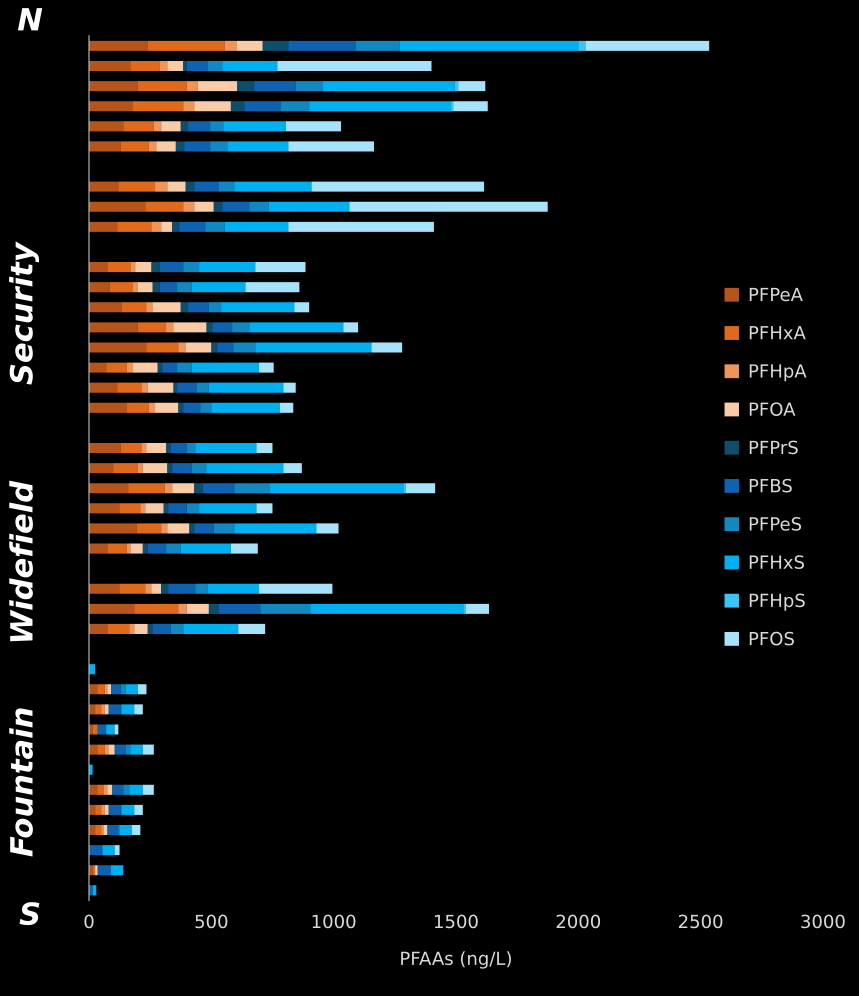 The width and height of the screenshot is (859, 996). I want to click on x-tick-label: 0, so click(89, 921).